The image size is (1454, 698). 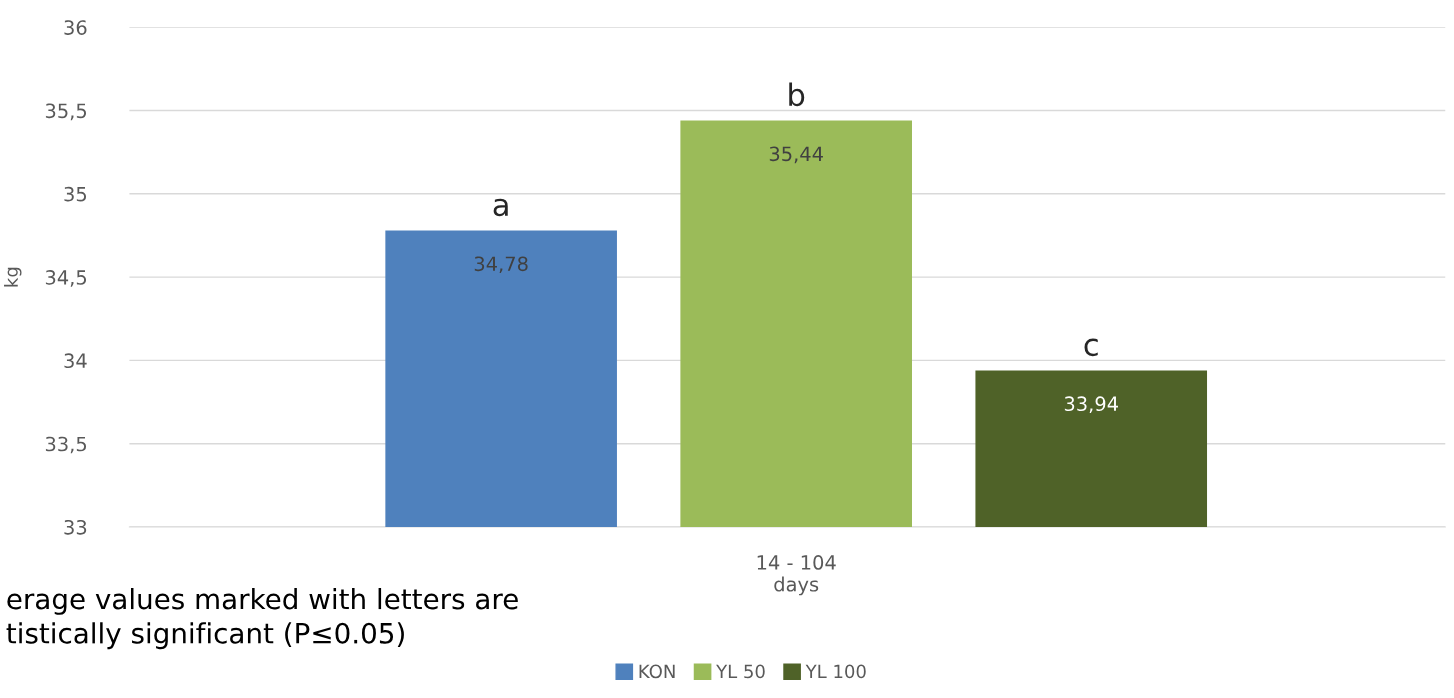 I want to click on x-tick-label: 14 - 104 days, so click(x=796, y=575).